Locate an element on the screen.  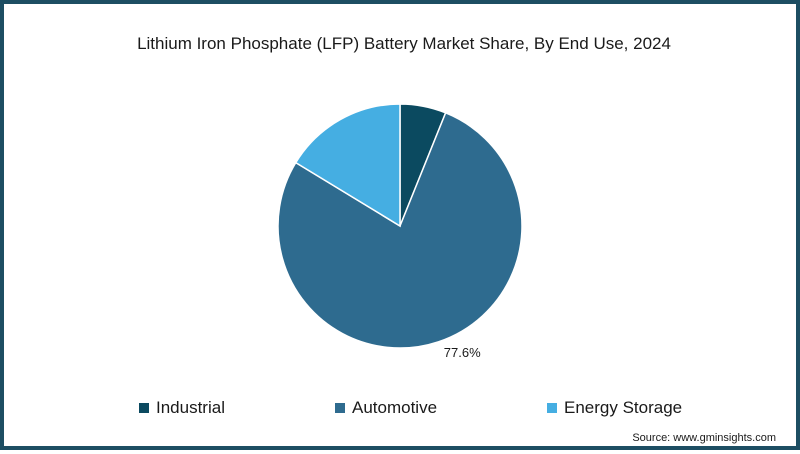
legend-swatch-industrial is located at coordinates (144, 408).